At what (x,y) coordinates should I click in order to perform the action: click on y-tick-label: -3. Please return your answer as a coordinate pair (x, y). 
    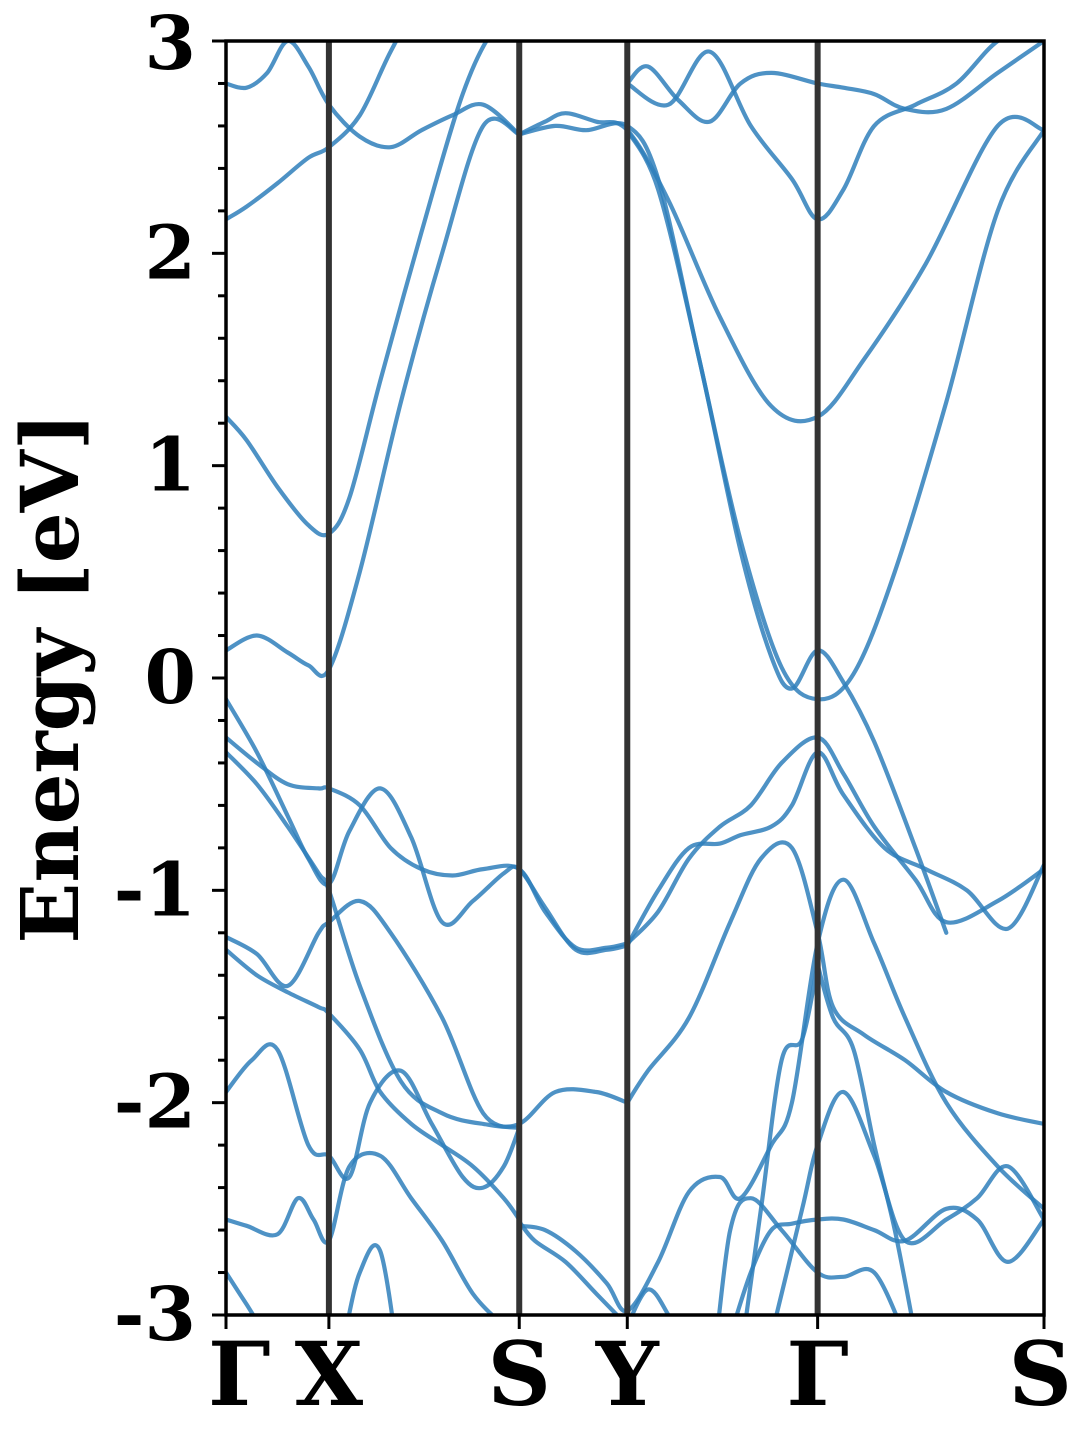
    Looking at the image, I should click on (155, 1315).